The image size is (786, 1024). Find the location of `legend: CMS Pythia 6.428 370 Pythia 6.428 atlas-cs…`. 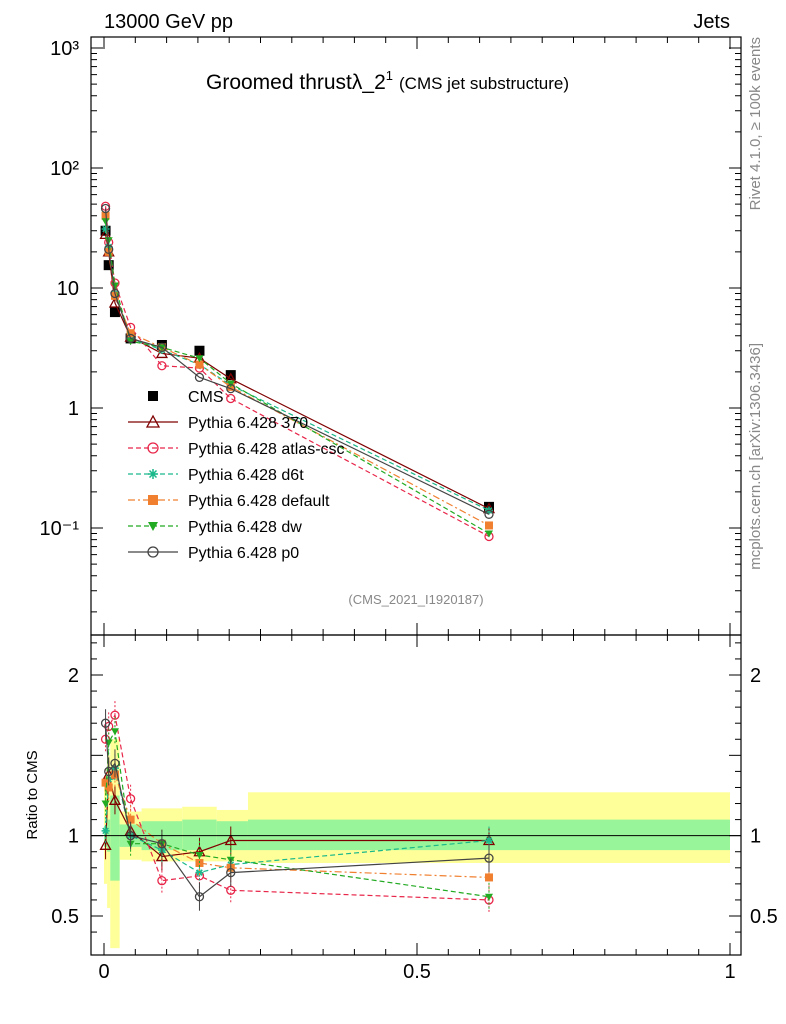

legend: CMS Pythia 6.428 370 Pythia 6.428 atlas-cs… is located at coordinates (236, 475).